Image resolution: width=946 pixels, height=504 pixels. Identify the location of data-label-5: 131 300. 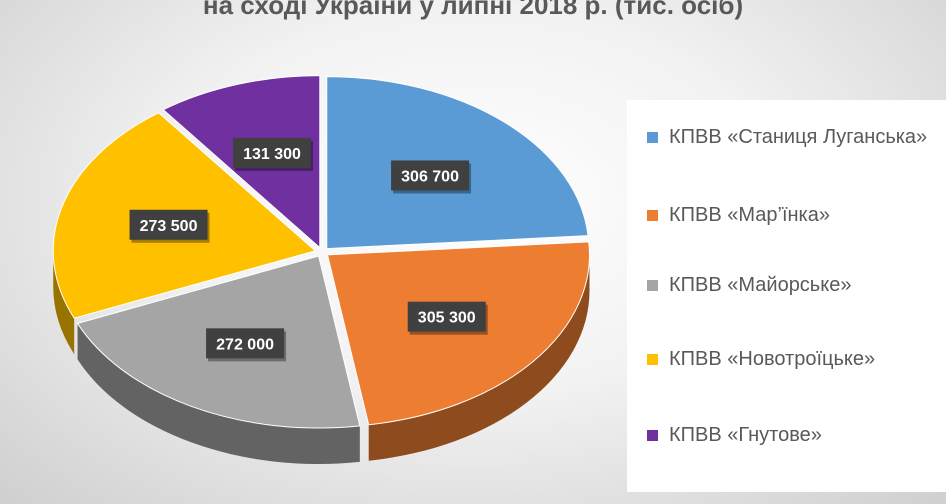
(272, 154).